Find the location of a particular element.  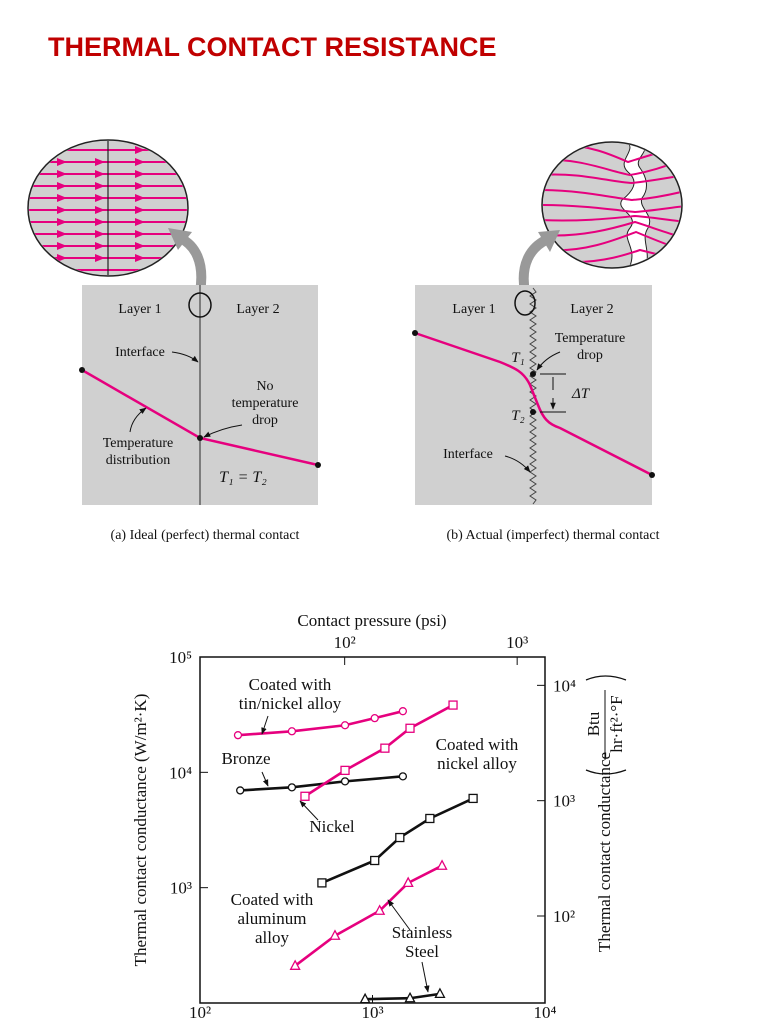

temperature-profile is located at coordinates (533, 404).